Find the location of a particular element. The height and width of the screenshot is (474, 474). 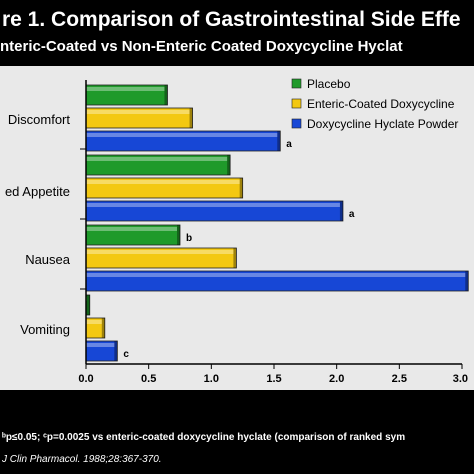

category-label: Nausea is located at coordinates (48, 259).